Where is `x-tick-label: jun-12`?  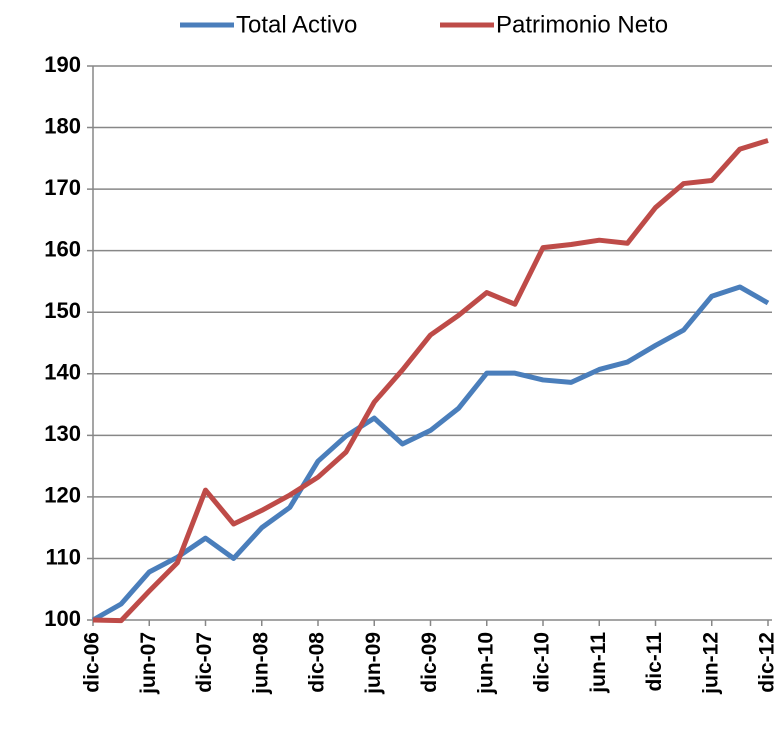 x-tick-label: jun-12 is located at coordinates (710, 663).